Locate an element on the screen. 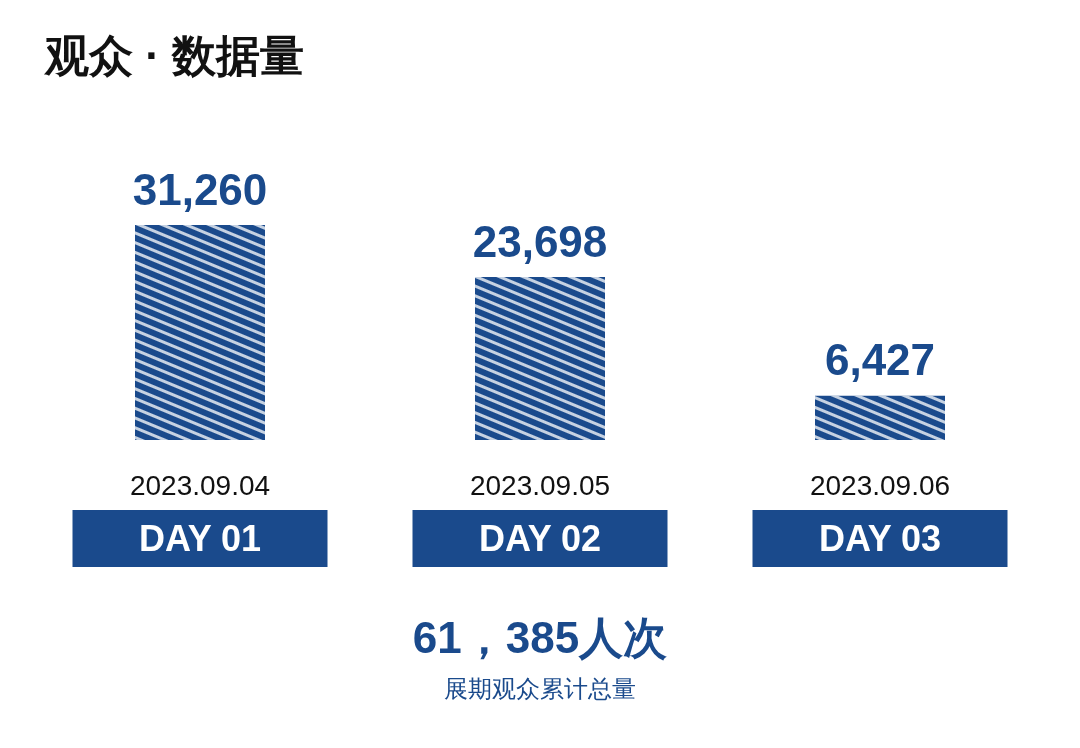  data-label: 31,260 is located at coordinates (200, 189).